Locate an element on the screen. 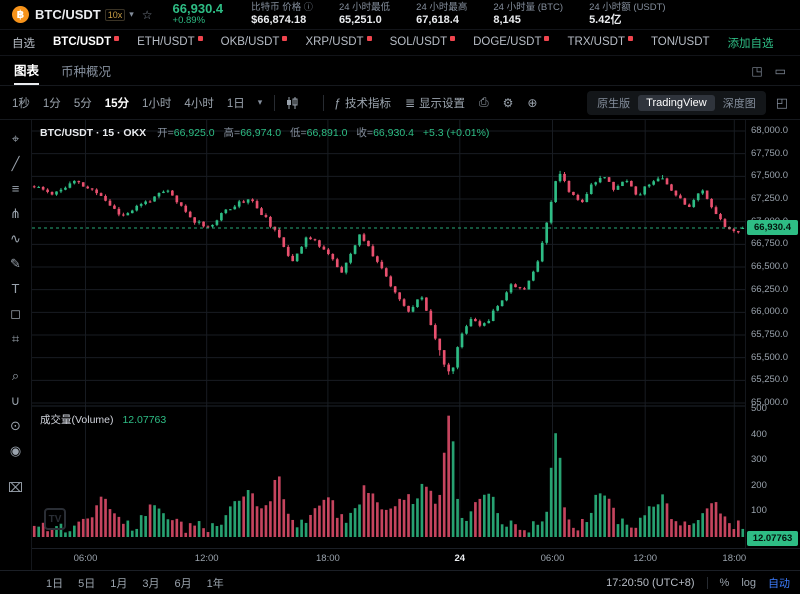  crosshair-tool: ⌖ is located at coordinates (15, 138).